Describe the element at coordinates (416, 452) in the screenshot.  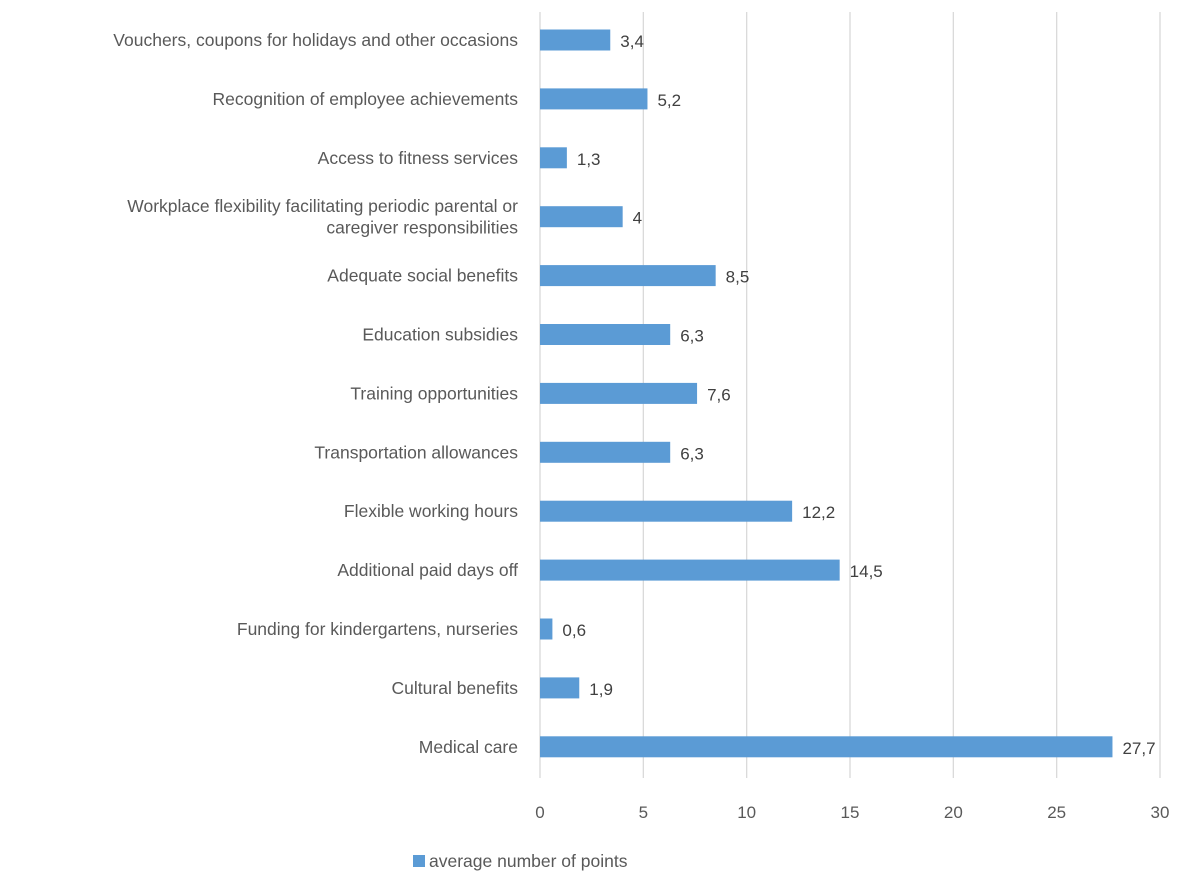
I see `category-label: Transportation allowances` at that location.